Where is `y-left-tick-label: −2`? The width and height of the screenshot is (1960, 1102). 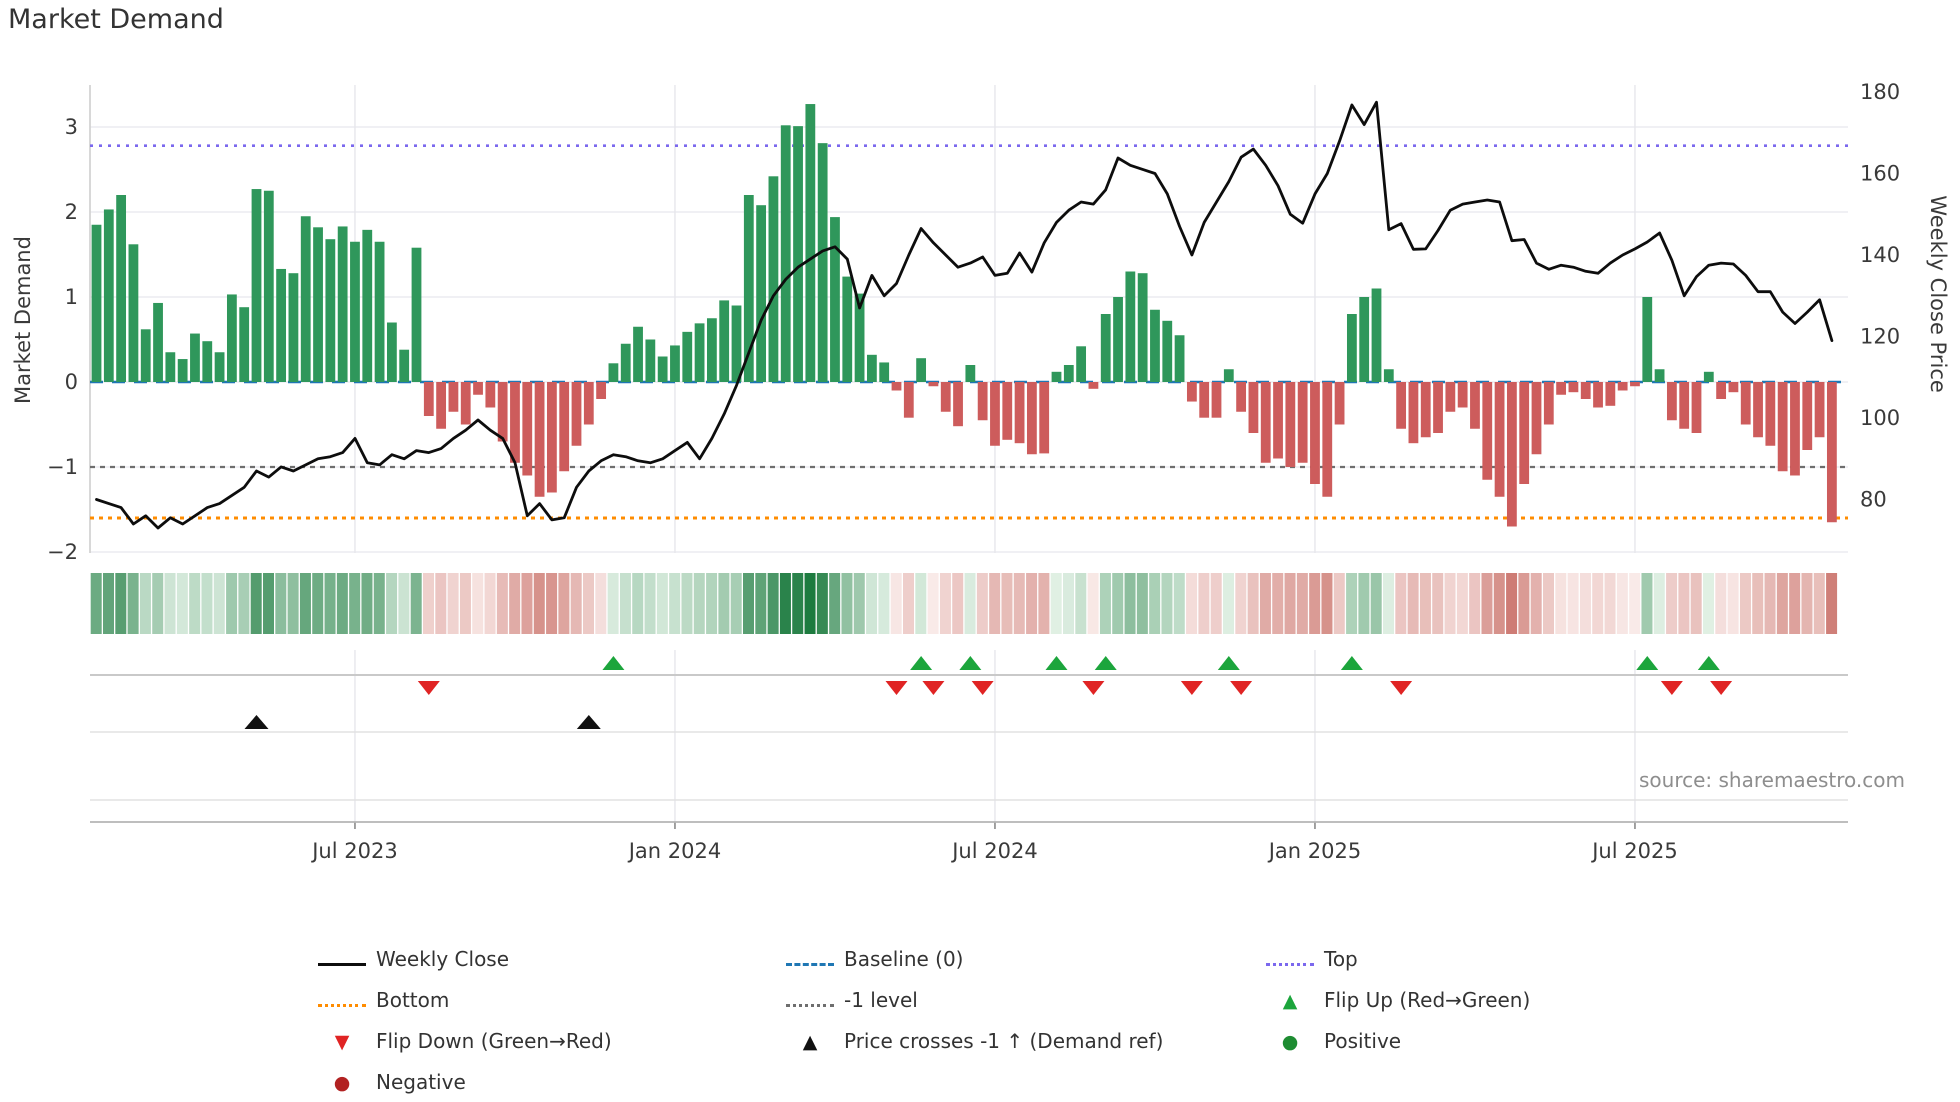
y-left-tick-label: −2 is located at coordinates (62, 552).